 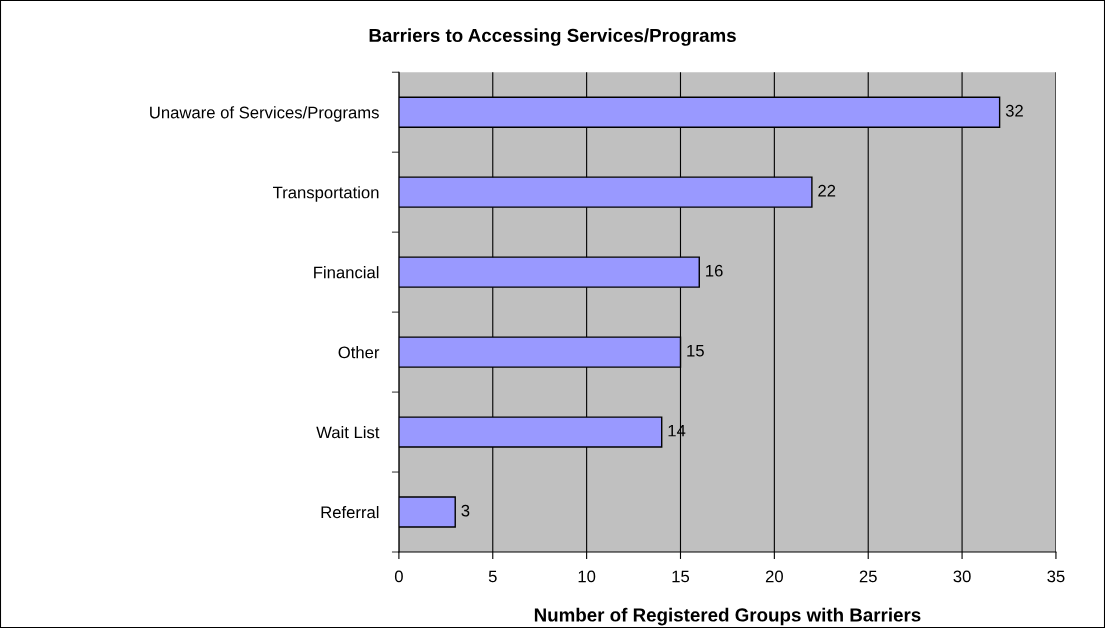 I want to click on x-tick-label: 15, so click(x=681, y=576).